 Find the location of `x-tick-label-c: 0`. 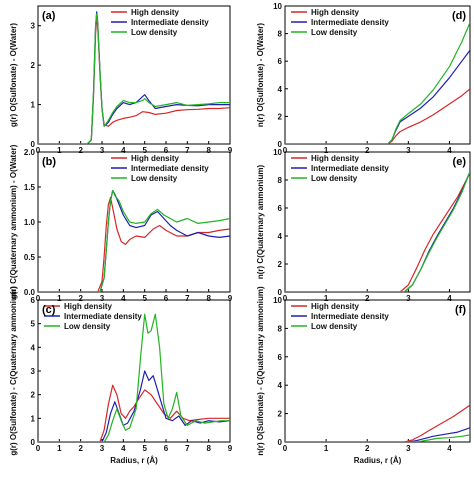

x-tick-label-c: 0 is located at coordinates (38, 448).